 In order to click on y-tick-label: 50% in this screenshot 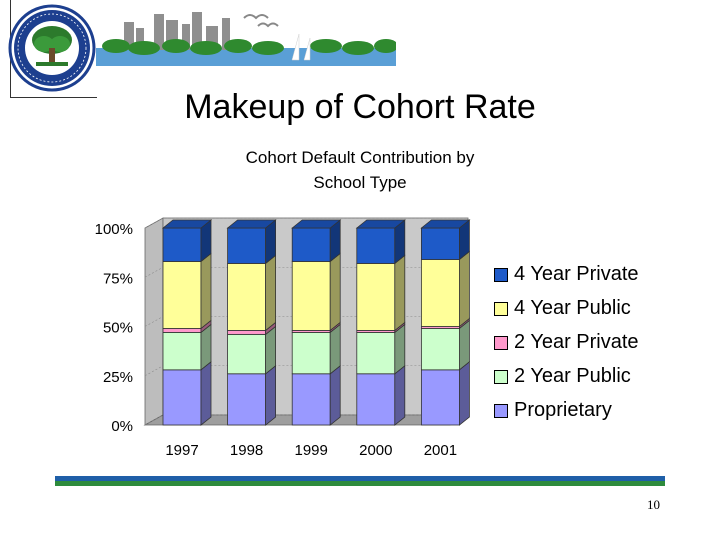, I will do `click(118, 328)`.